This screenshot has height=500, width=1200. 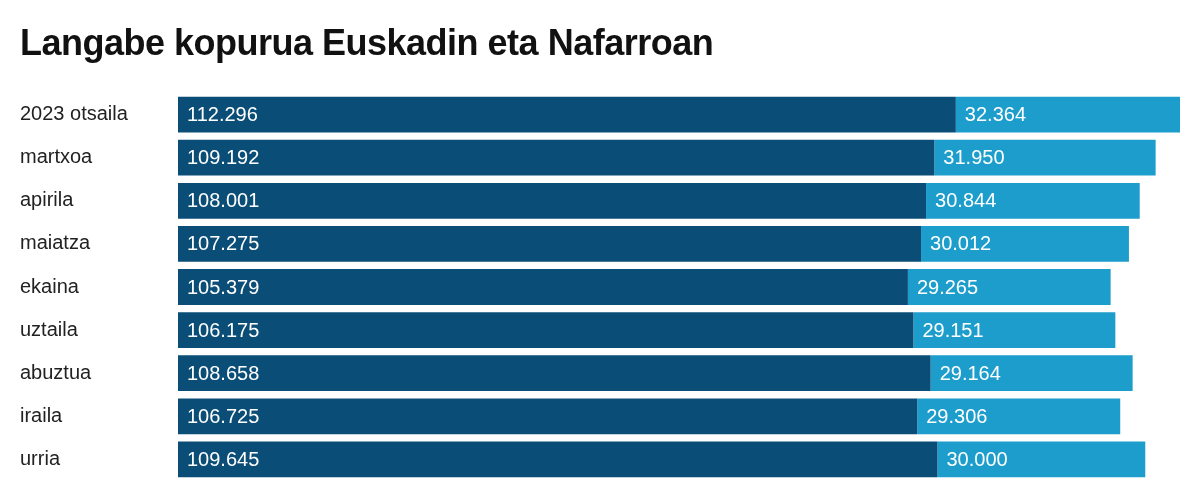 I want to click on data-label: 30.000, so click(x=977, y=458).